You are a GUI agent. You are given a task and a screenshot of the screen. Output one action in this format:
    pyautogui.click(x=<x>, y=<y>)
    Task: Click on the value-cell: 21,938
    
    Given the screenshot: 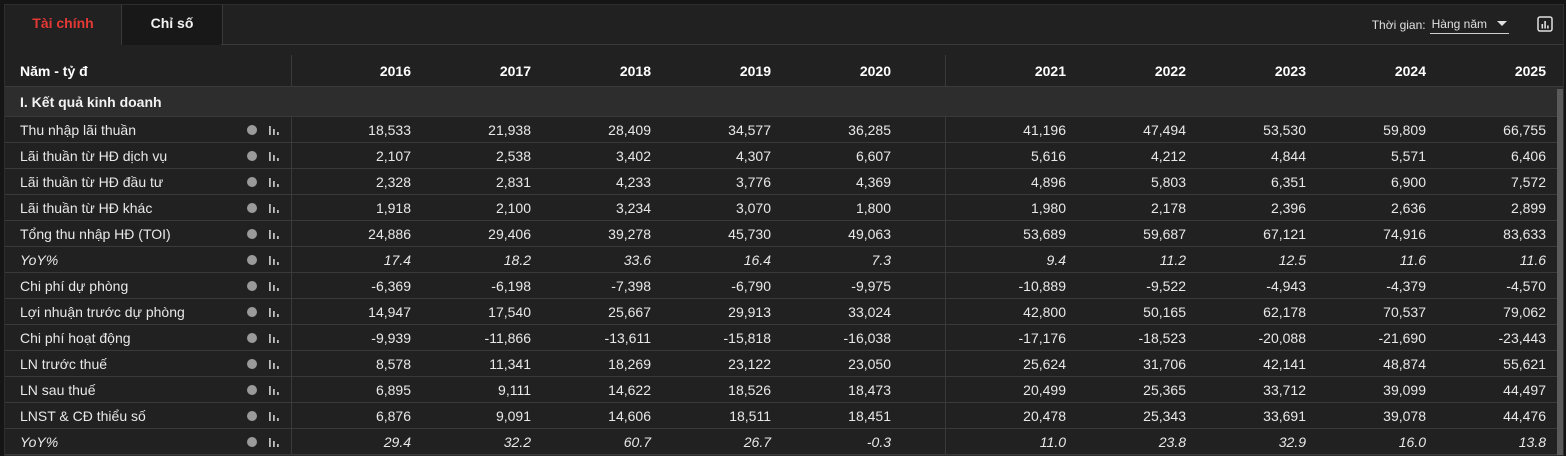 What is the action you would take?
    pyautogui.click(x=509, y=129)
    